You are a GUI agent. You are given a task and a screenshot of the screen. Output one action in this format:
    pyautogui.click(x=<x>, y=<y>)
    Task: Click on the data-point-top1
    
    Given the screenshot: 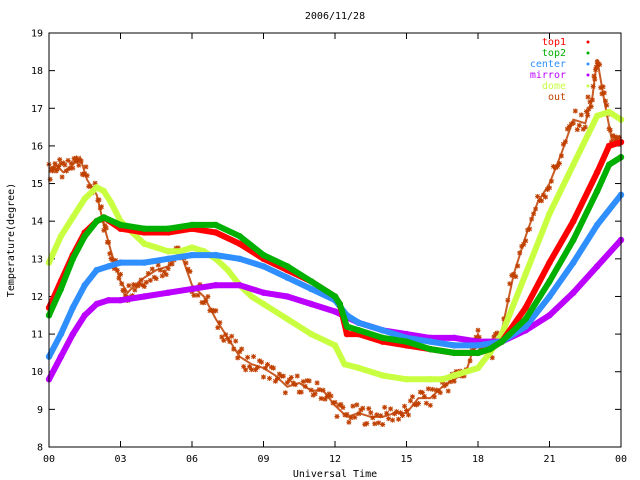 What is the action you would take?
    pyautogui.click(x=239, y=243)
    